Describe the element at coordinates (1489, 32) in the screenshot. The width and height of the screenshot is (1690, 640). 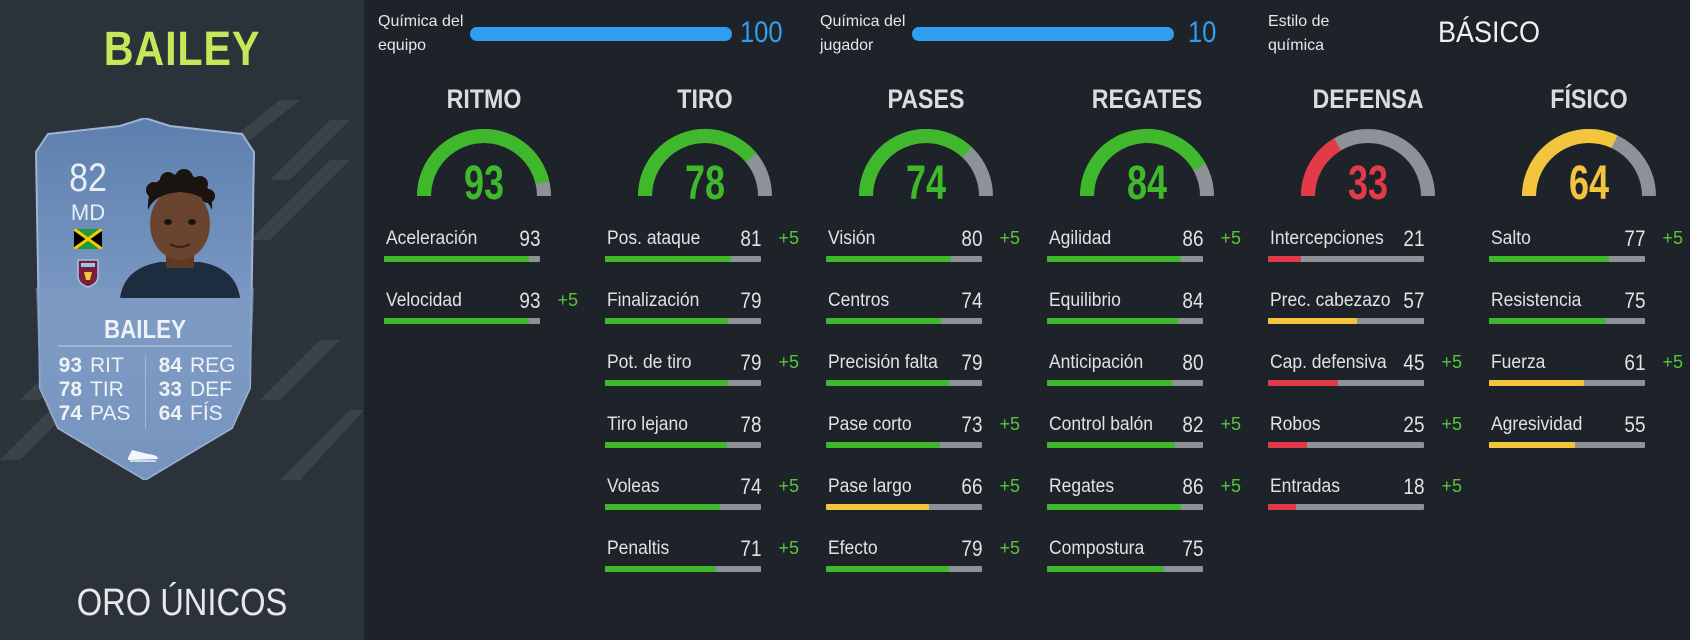
I see `chemistry-style-value: BÁSICO` at that location.